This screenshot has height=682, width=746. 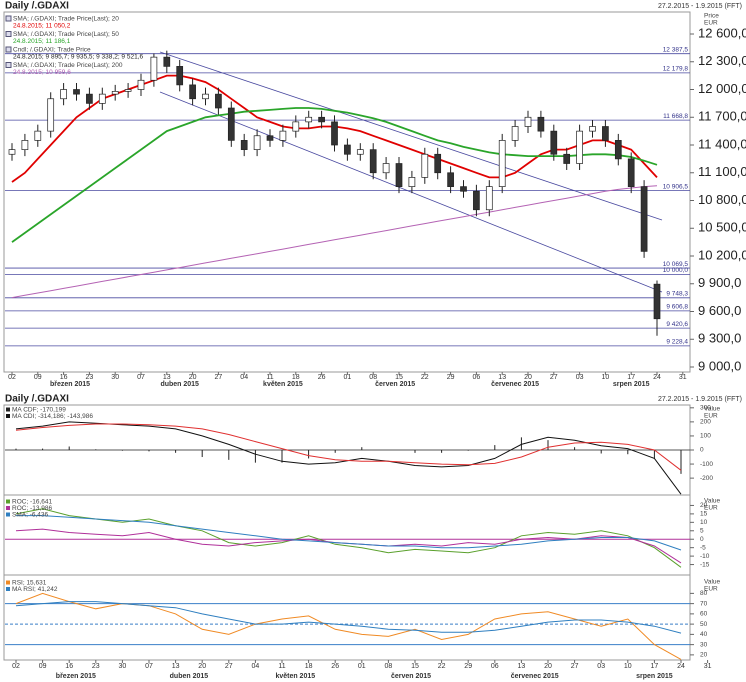 What do you see at coordinates (141, 377) in the screenshot?
I see `x-tick-label: 07` at bounding box center [141, 377].